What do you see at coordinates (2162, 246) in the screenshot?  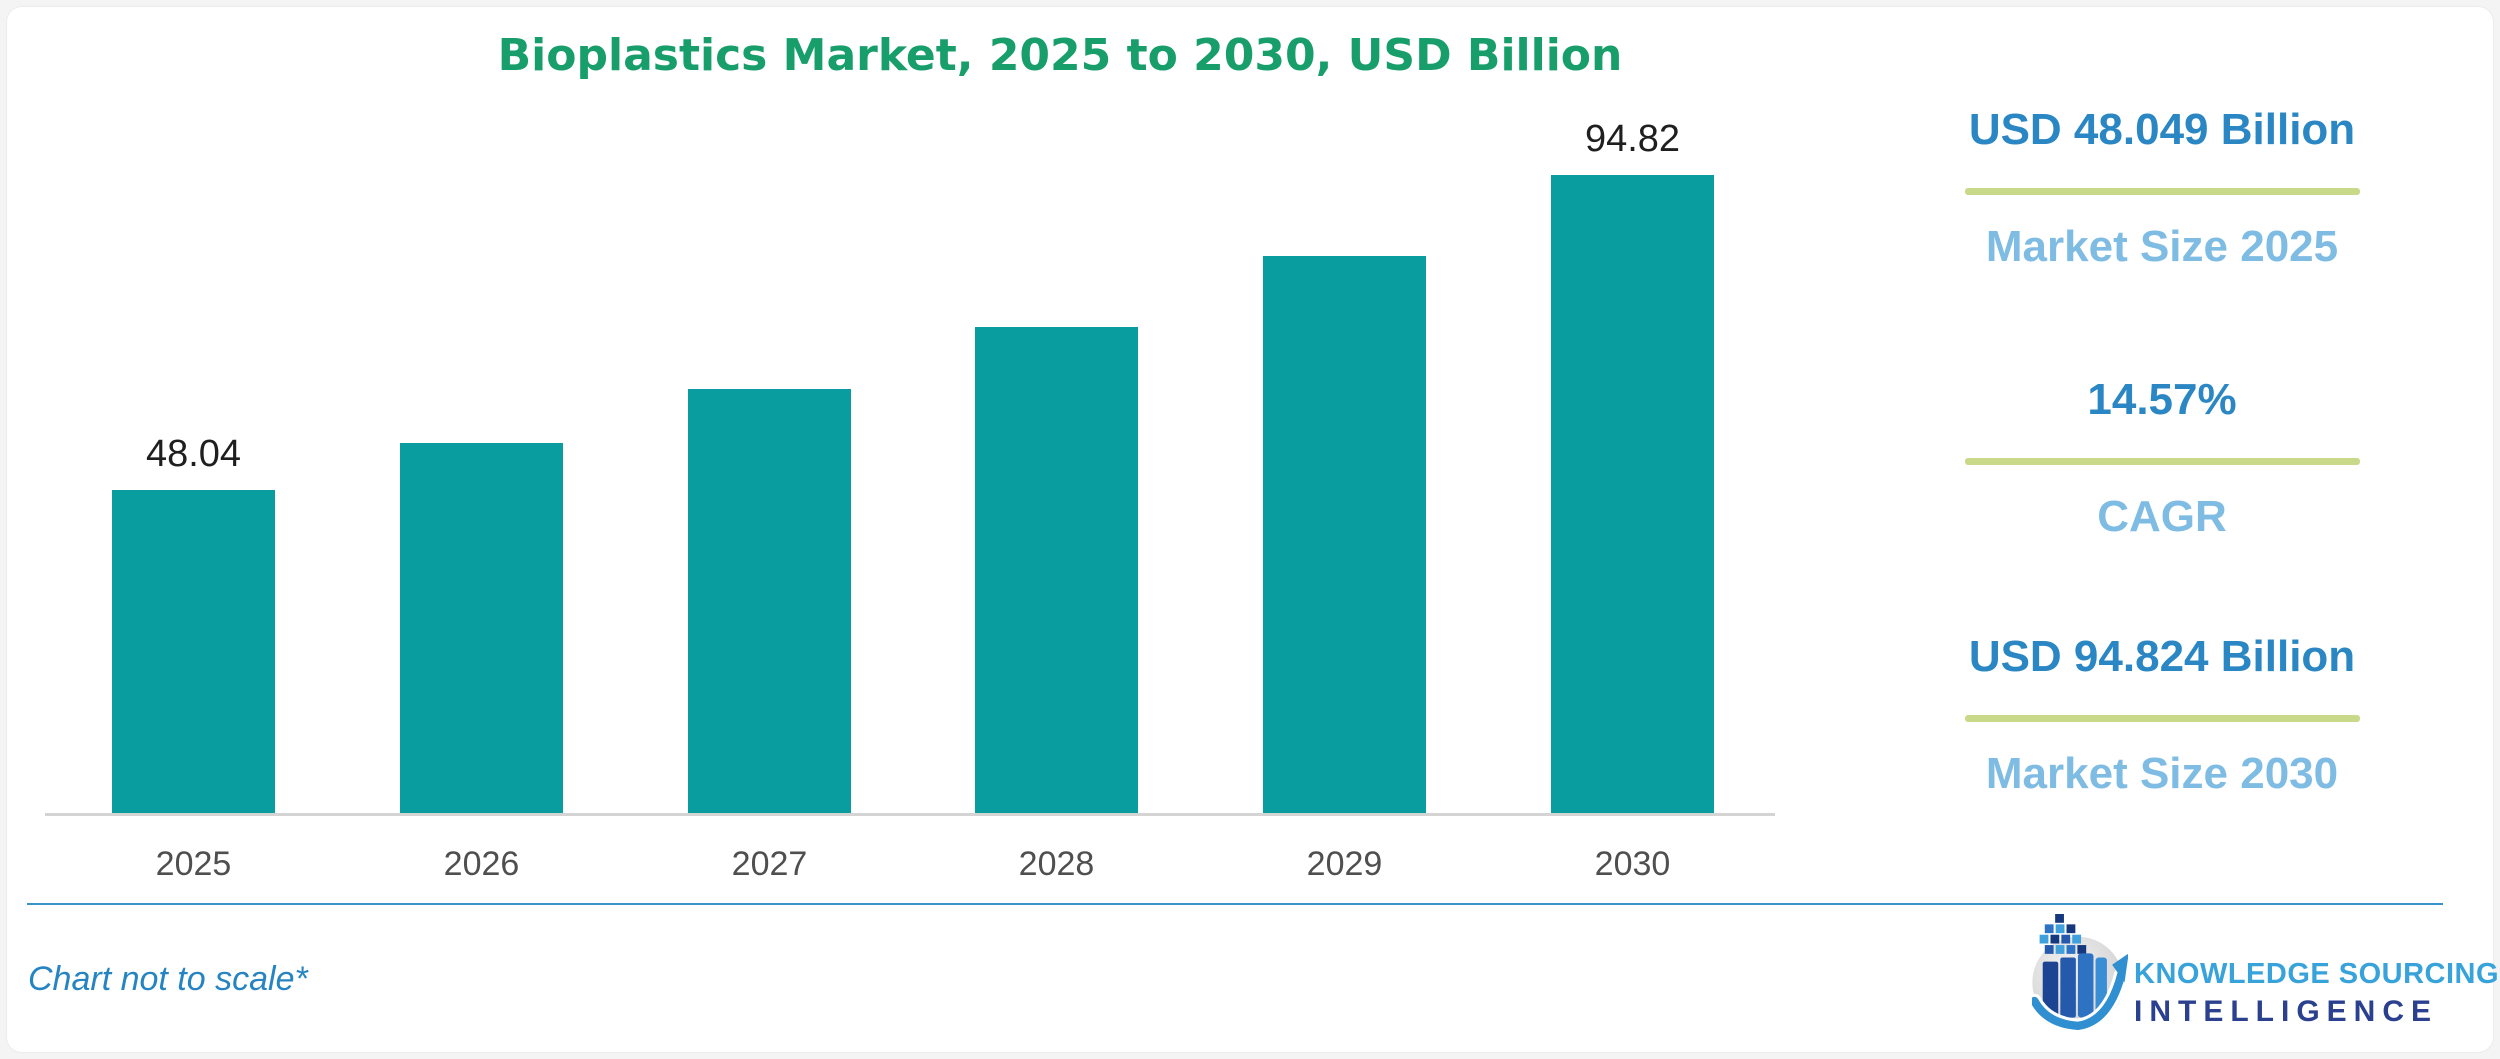 I see `stat-label: Market Size 2025` at bounding box center [2162, 246].